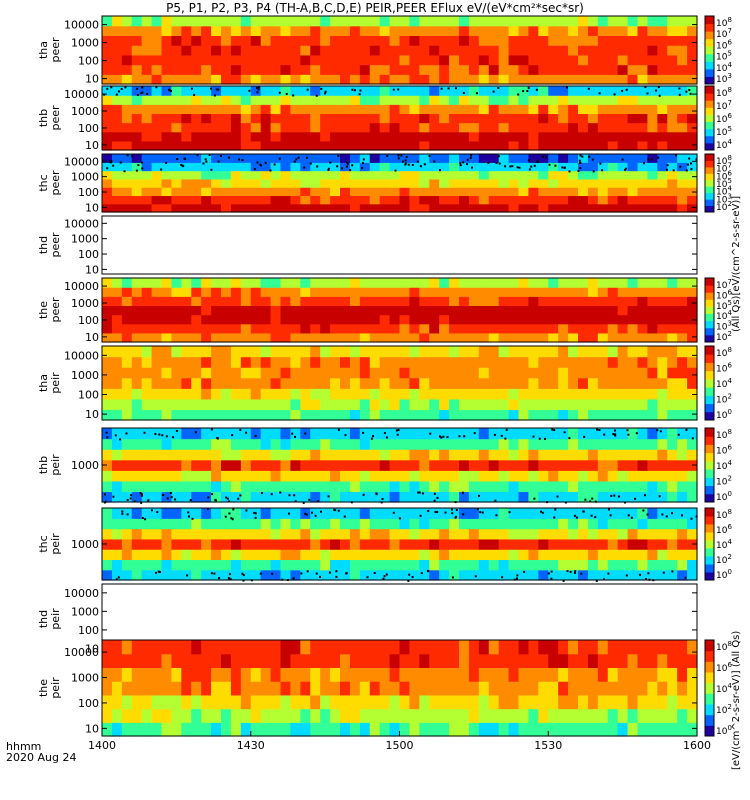  What do you see at coordinates (724, 414) in the screenshot?
I see `colorbar-tick-label: 100` at bounding box center [724, 414].